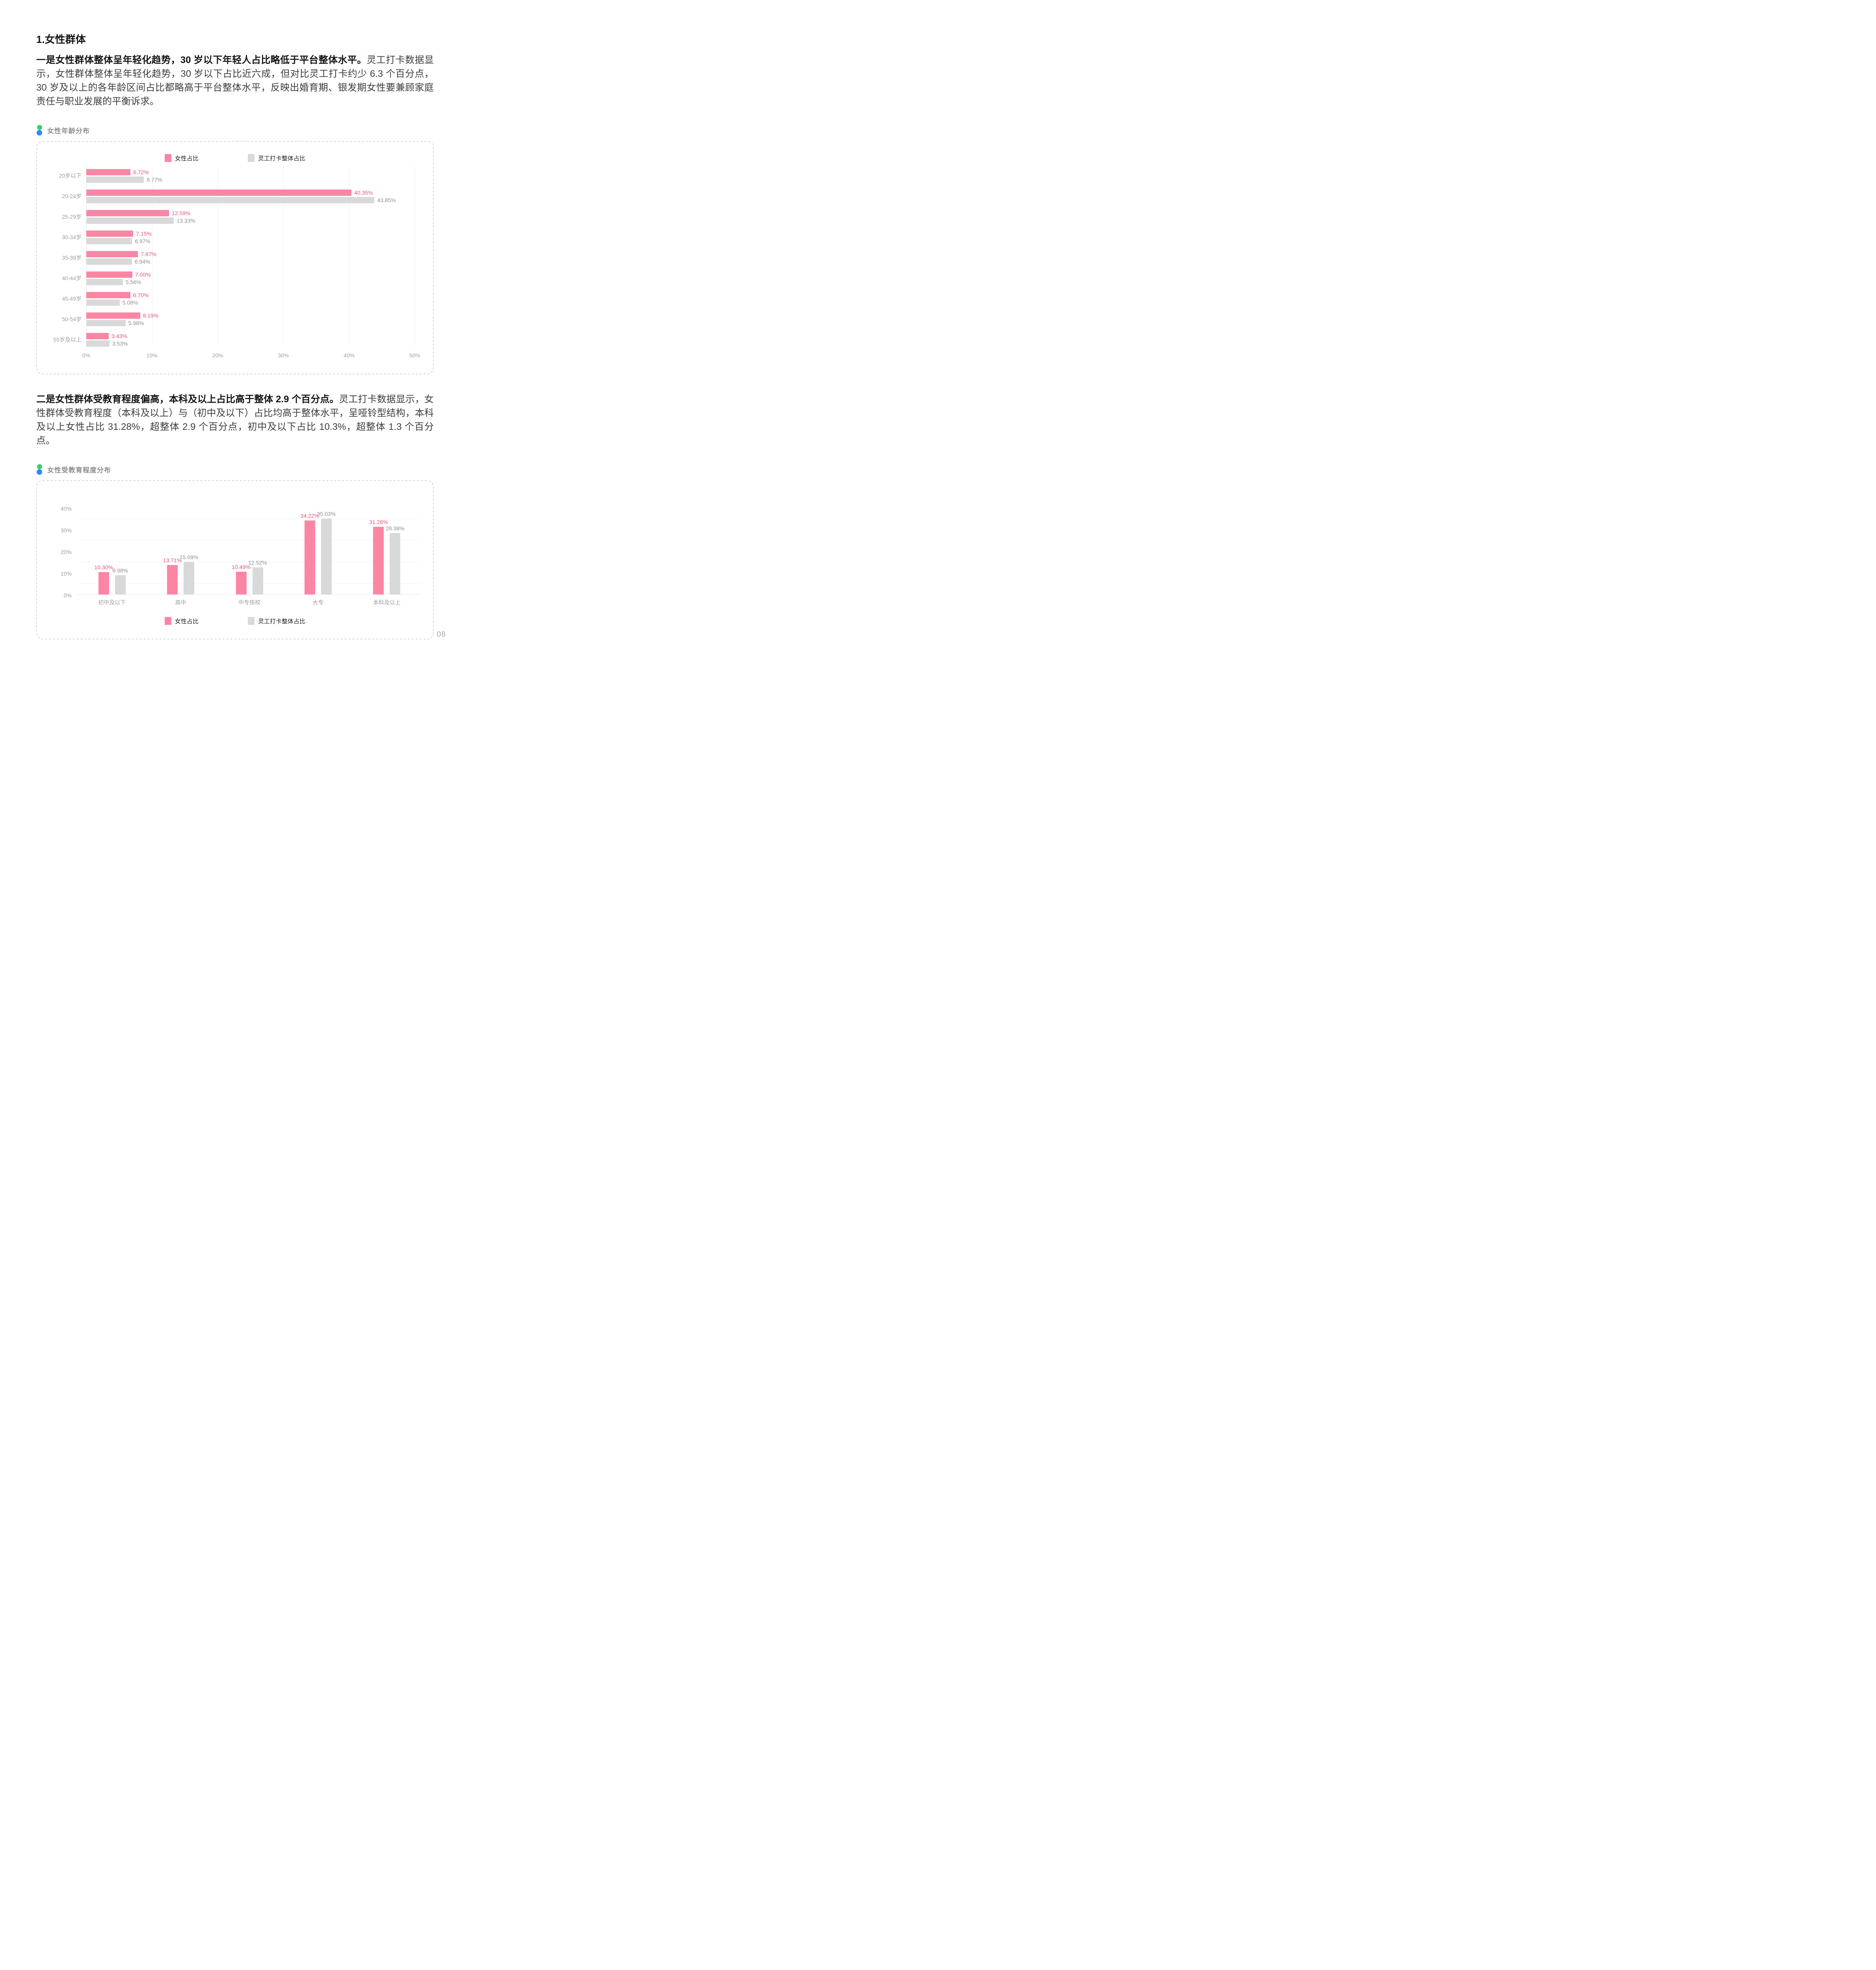  What do you see at coordinates (242, 580) in the screenshot?
I see `female-bar: 10.49%` at bounding box center [242, 580].